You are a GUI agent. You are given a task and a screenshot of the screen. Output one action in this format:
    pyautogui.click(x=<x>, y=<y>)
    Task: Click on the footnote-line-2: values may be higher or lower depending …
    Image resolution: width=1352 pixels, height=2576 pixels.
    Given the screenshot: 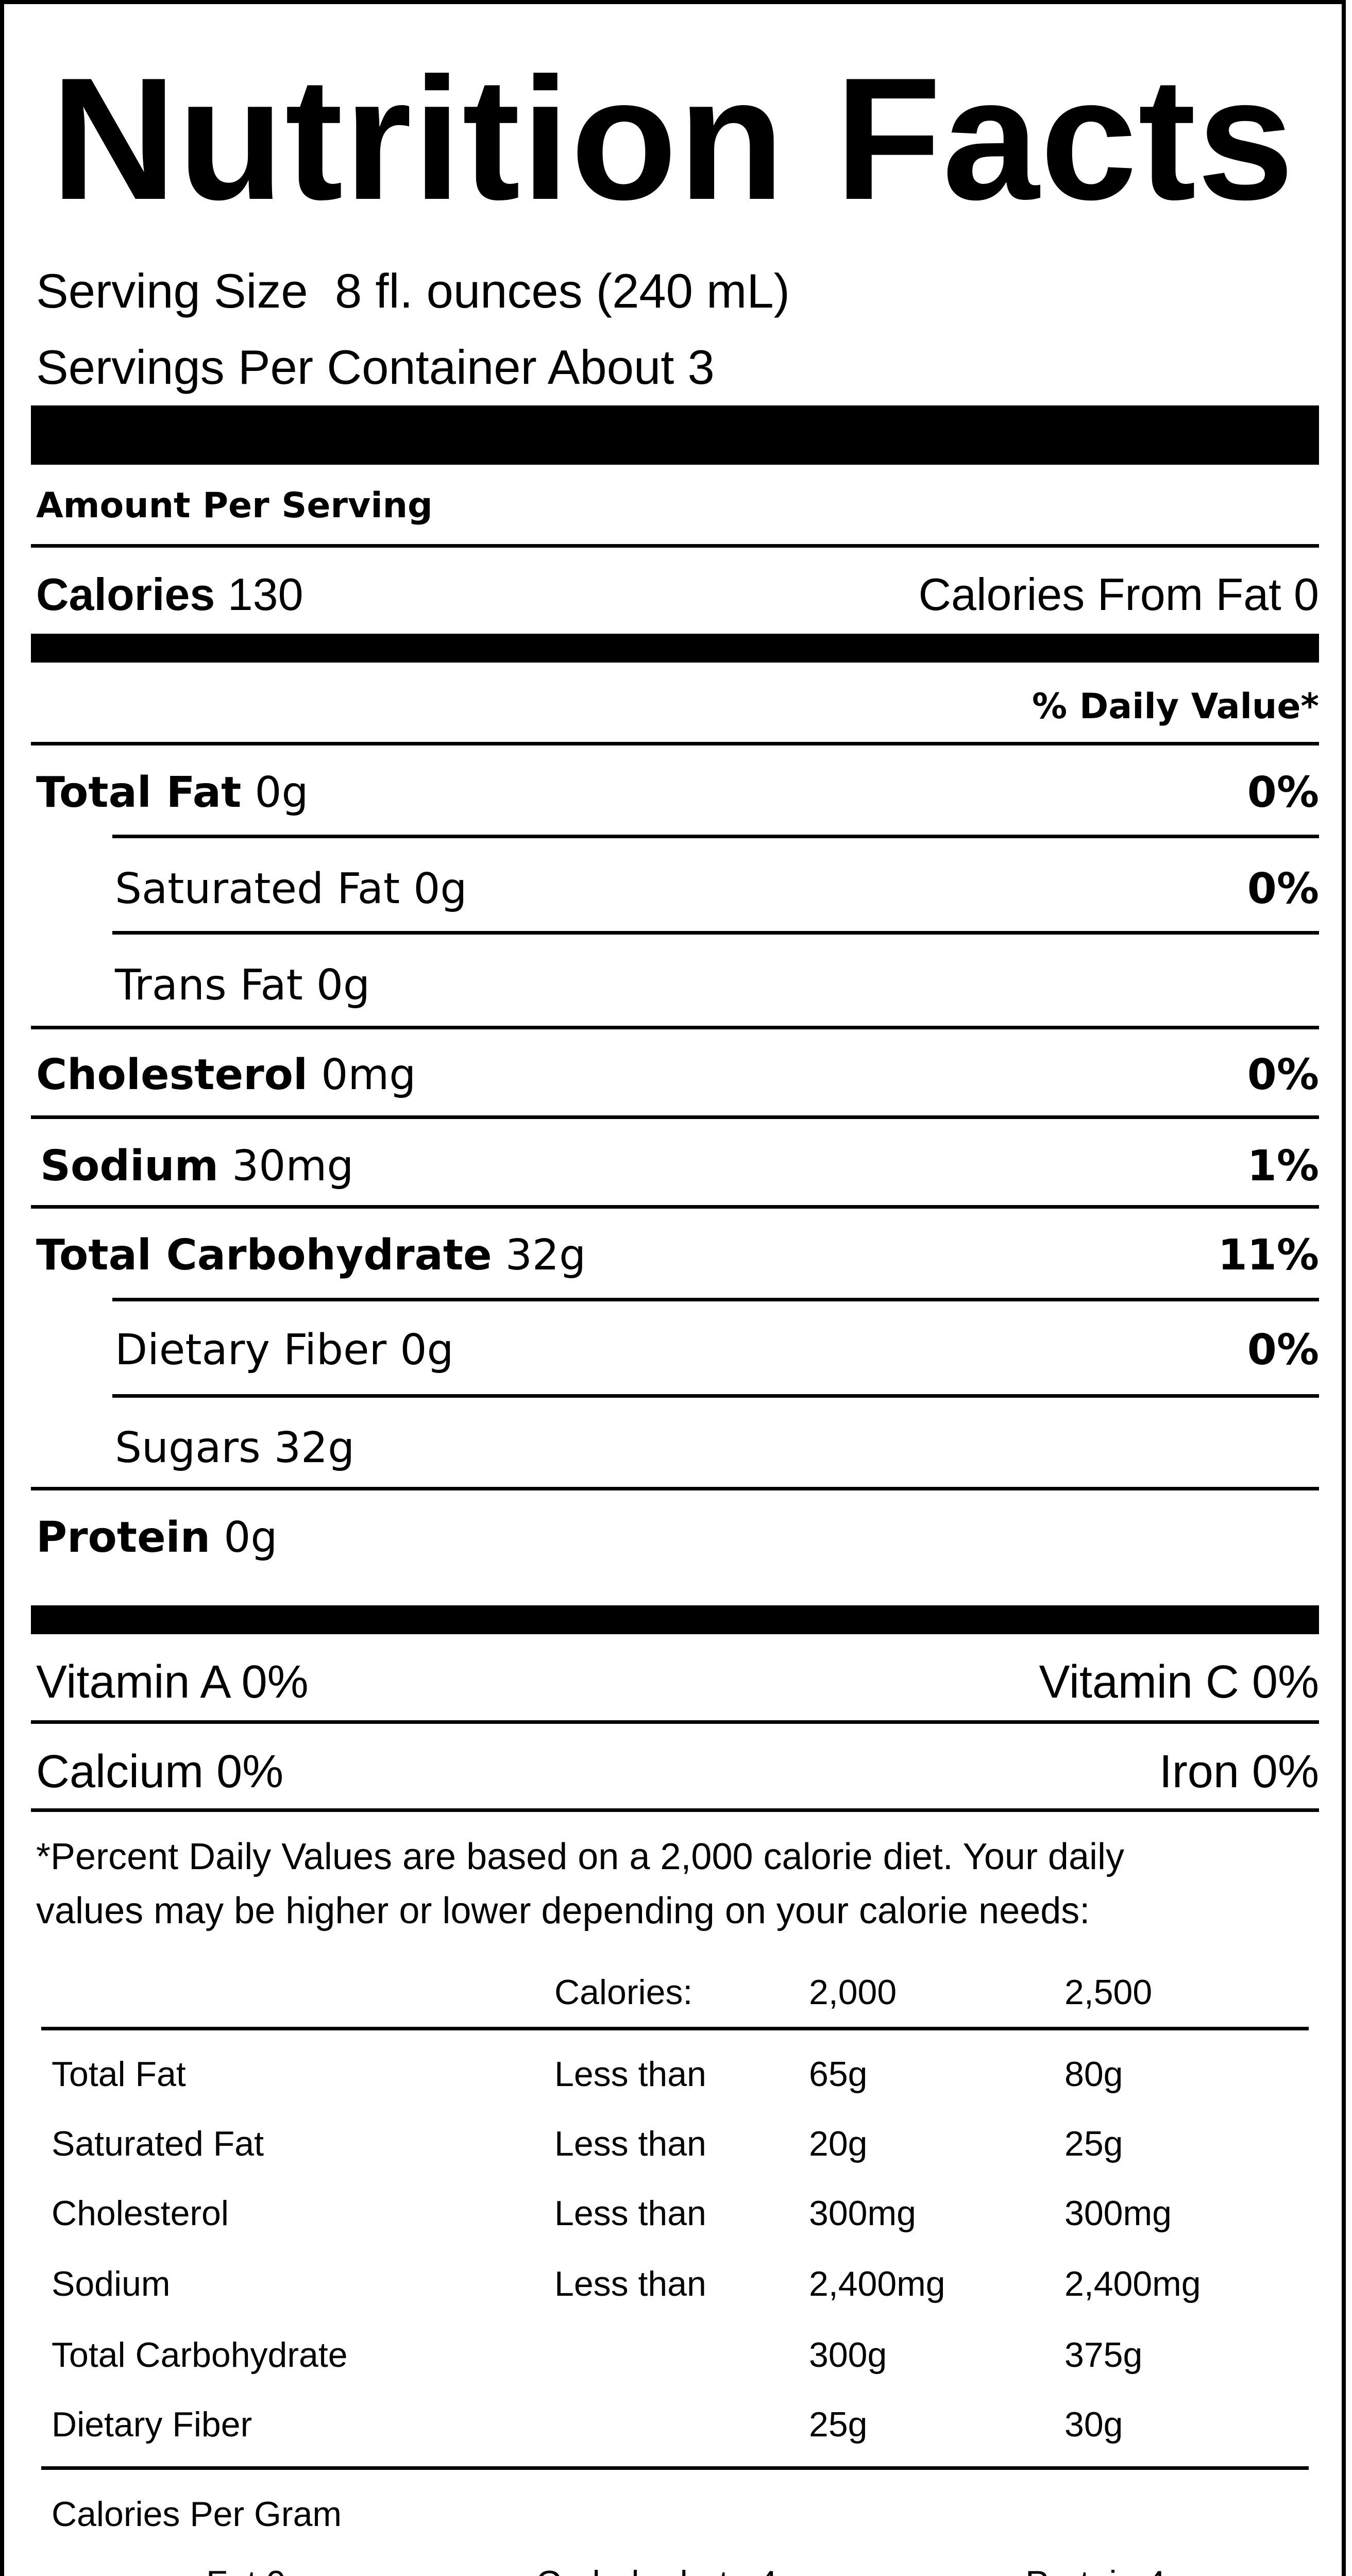 What is the action you would take?
    pyautogui.click(x=563, y=1910)
    